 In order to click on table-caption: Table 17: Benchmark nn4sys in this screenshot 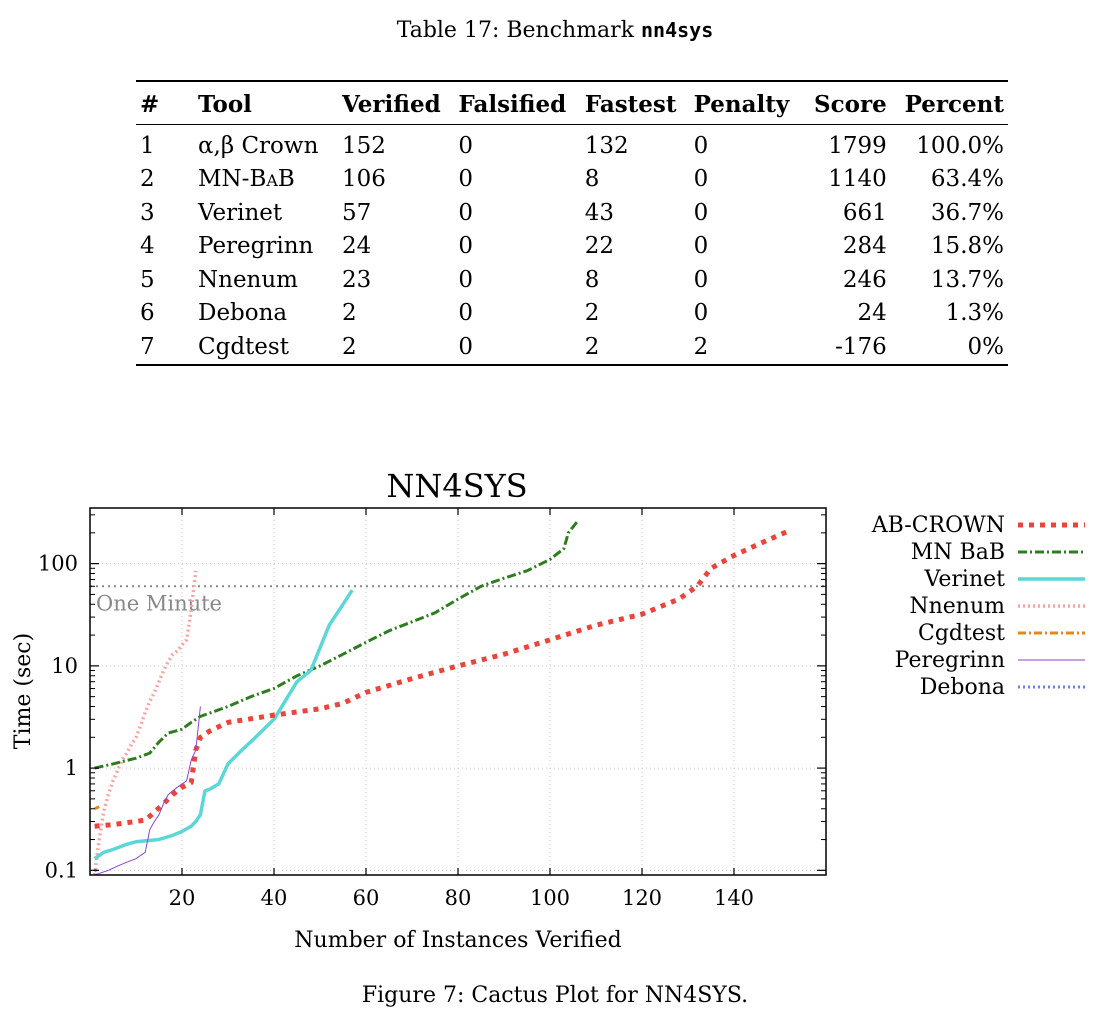, I will do `click(555, 30)`.